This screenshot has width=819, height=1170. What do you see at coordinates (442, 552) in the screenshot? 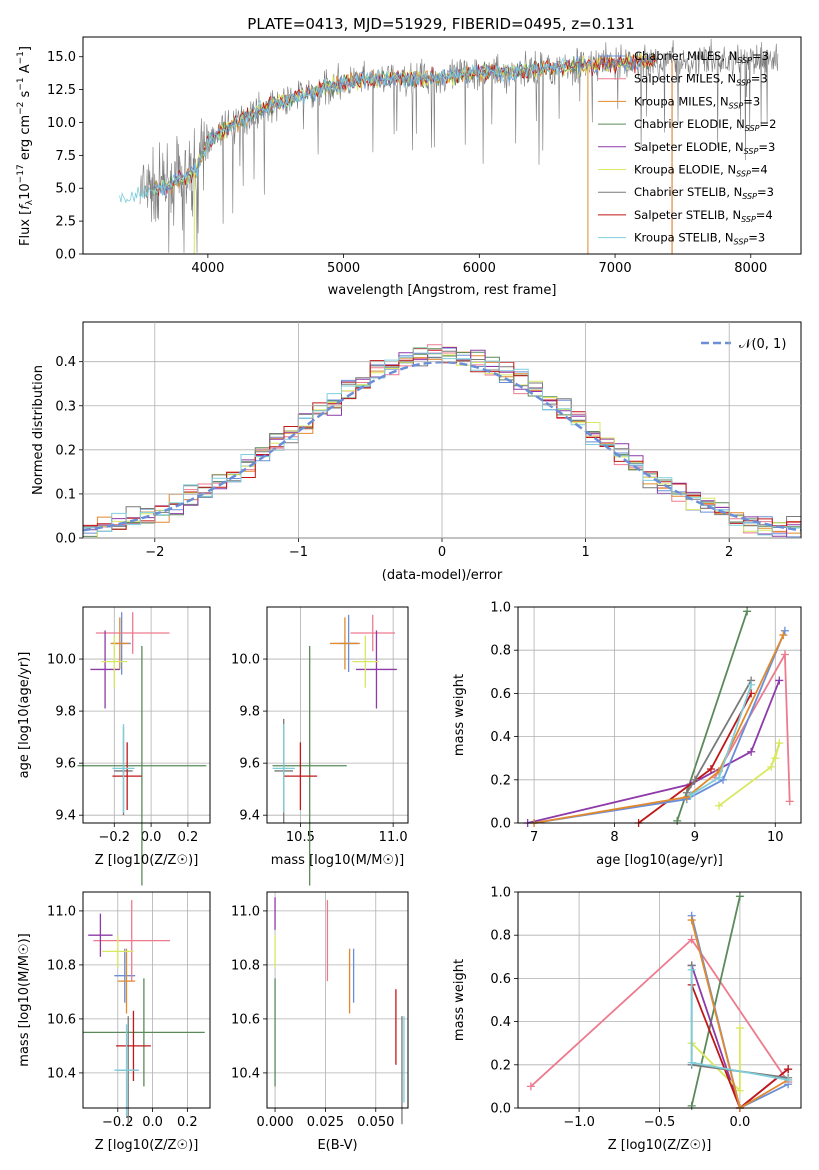
I see `x-tick-label: 0` at bounding box center [442, 552].